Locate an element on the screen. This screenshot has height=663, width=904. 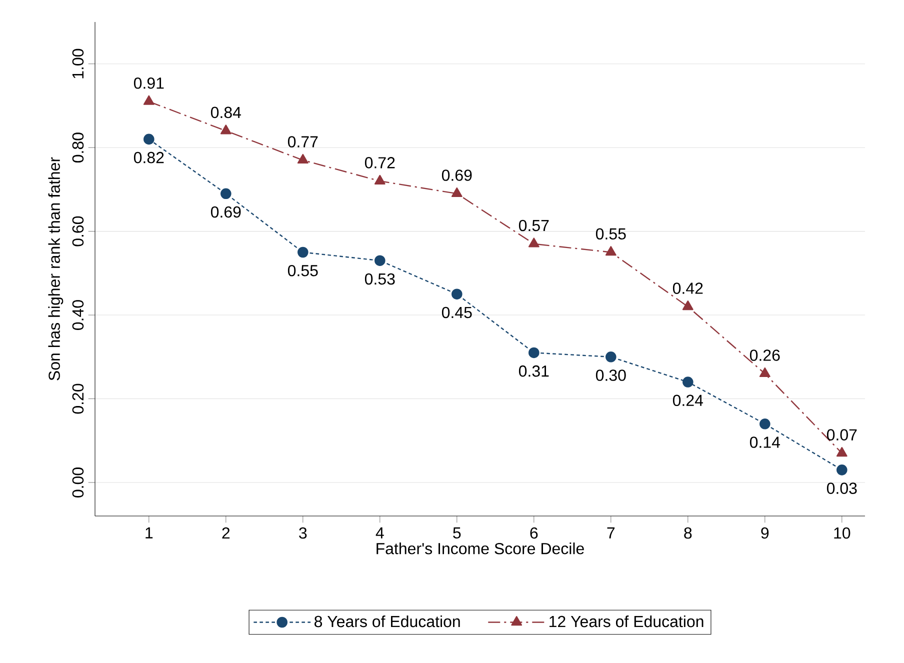
x-tick-label: 4 is located at coordinates (380, 532).